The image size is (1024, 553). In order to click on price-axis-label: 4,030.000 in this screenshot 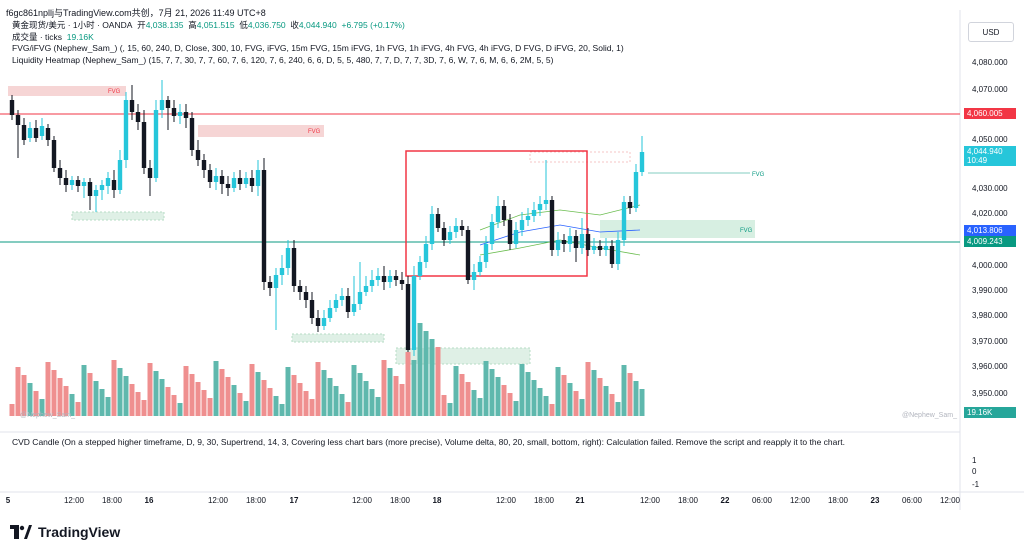, I will do `click(990, 188)`.